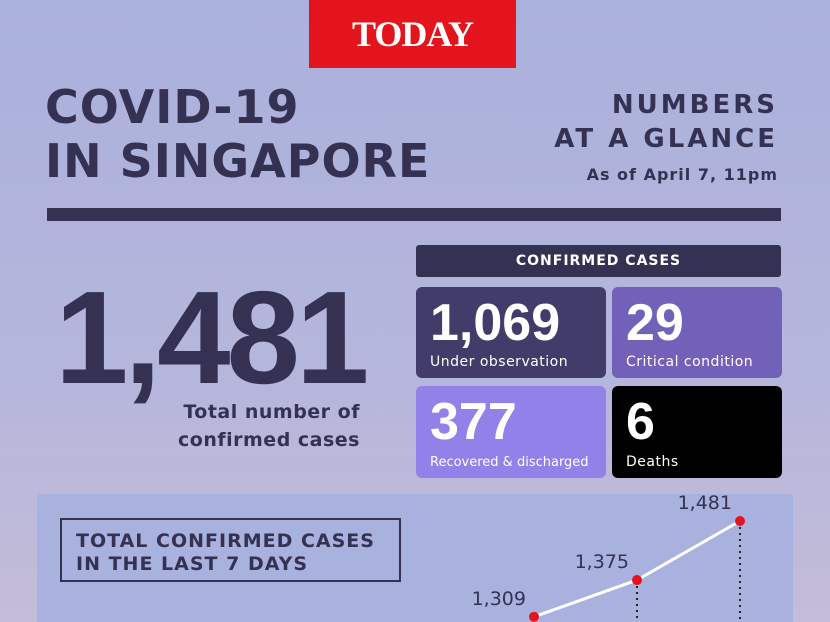  I want to click on brand: TODAY, so click(412, 34).